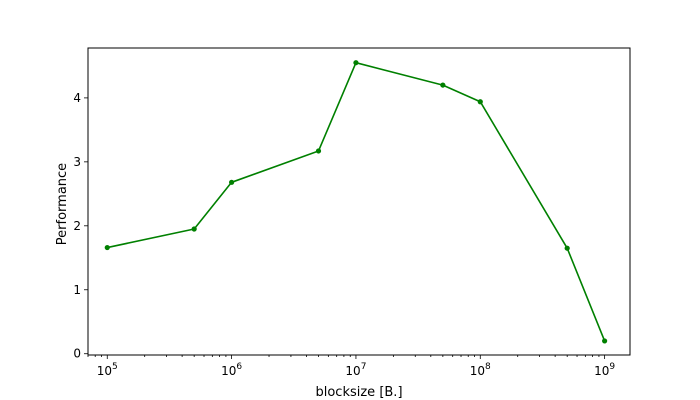 The height and width of the screenshot is (400, 700). Describe the element at coordinates (77, 162) in the screenshot. I see `y-tick-label: 3` at that location.